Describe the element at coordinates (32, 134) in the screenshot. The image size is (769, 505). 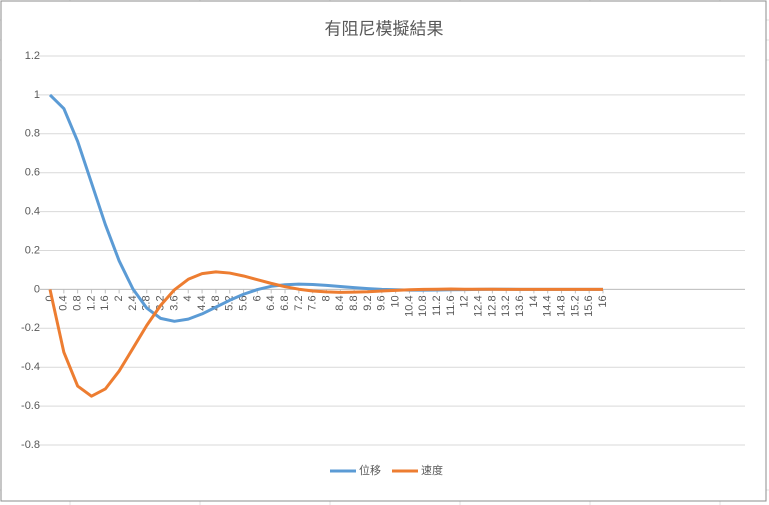
I see `y-tick-label: 0.8` at that location.